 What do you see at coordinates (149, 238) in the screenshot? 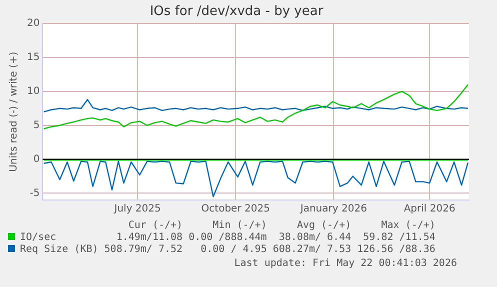
I see `text: 1.49m/11.08` at bounding box center [149, 238].